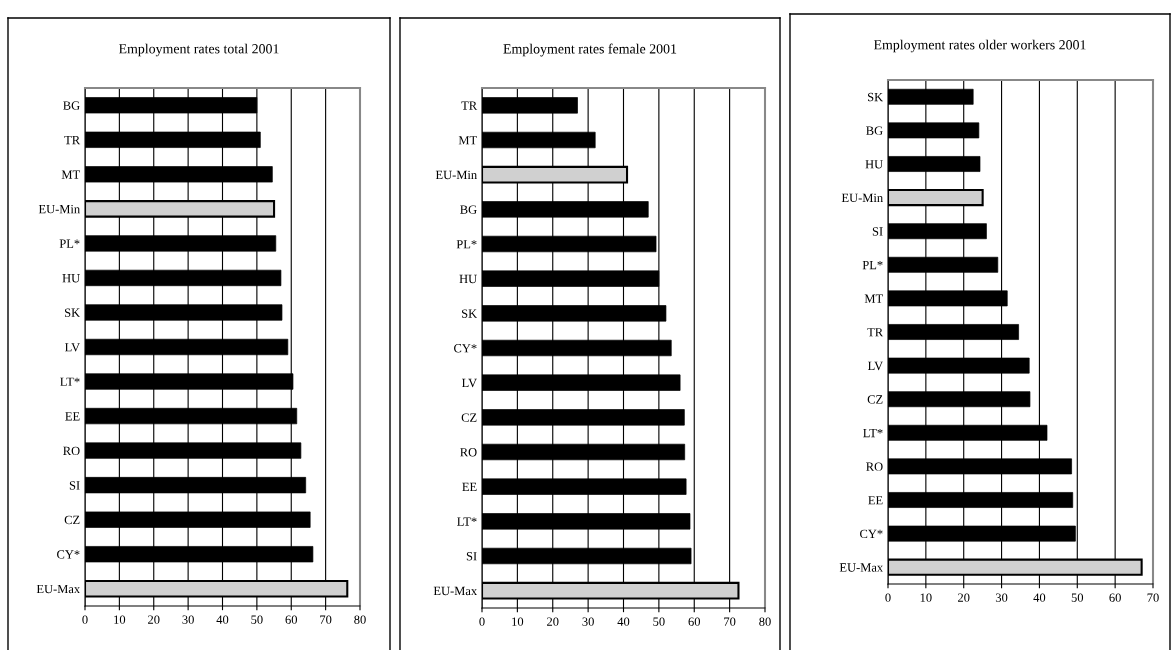 The width and height of the screenshot is (1175, 650). What do you see at coordinates (590, 50) in the screenshot?
I see `chart-title: Employment rates female 2001` at bounding box center [590, 50].